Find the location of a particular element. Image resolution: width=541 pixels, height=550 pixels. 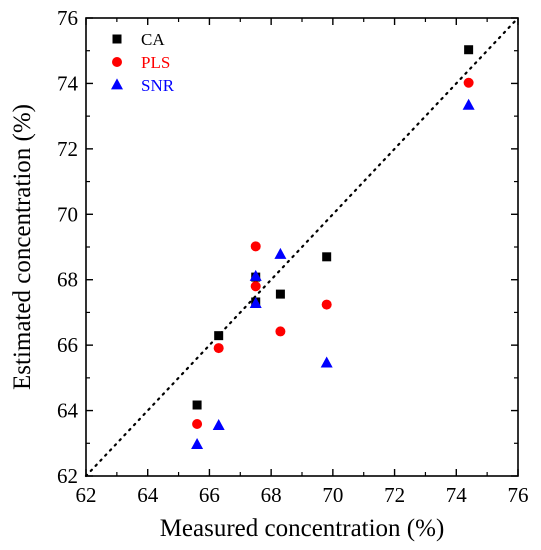

legend-label-snr: SNR is located at coordinates (158, 85).